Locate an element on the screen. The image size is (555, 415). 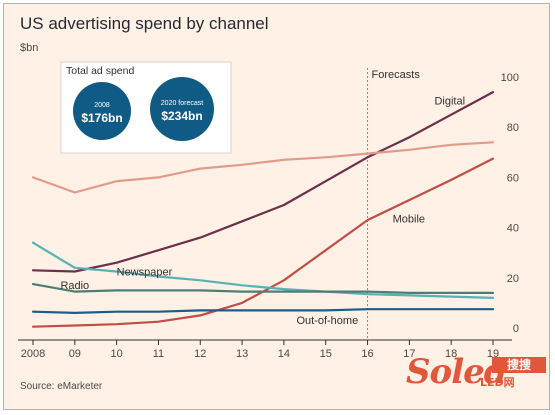
watermark-logo: Soled is located at coordinates (457, 372).